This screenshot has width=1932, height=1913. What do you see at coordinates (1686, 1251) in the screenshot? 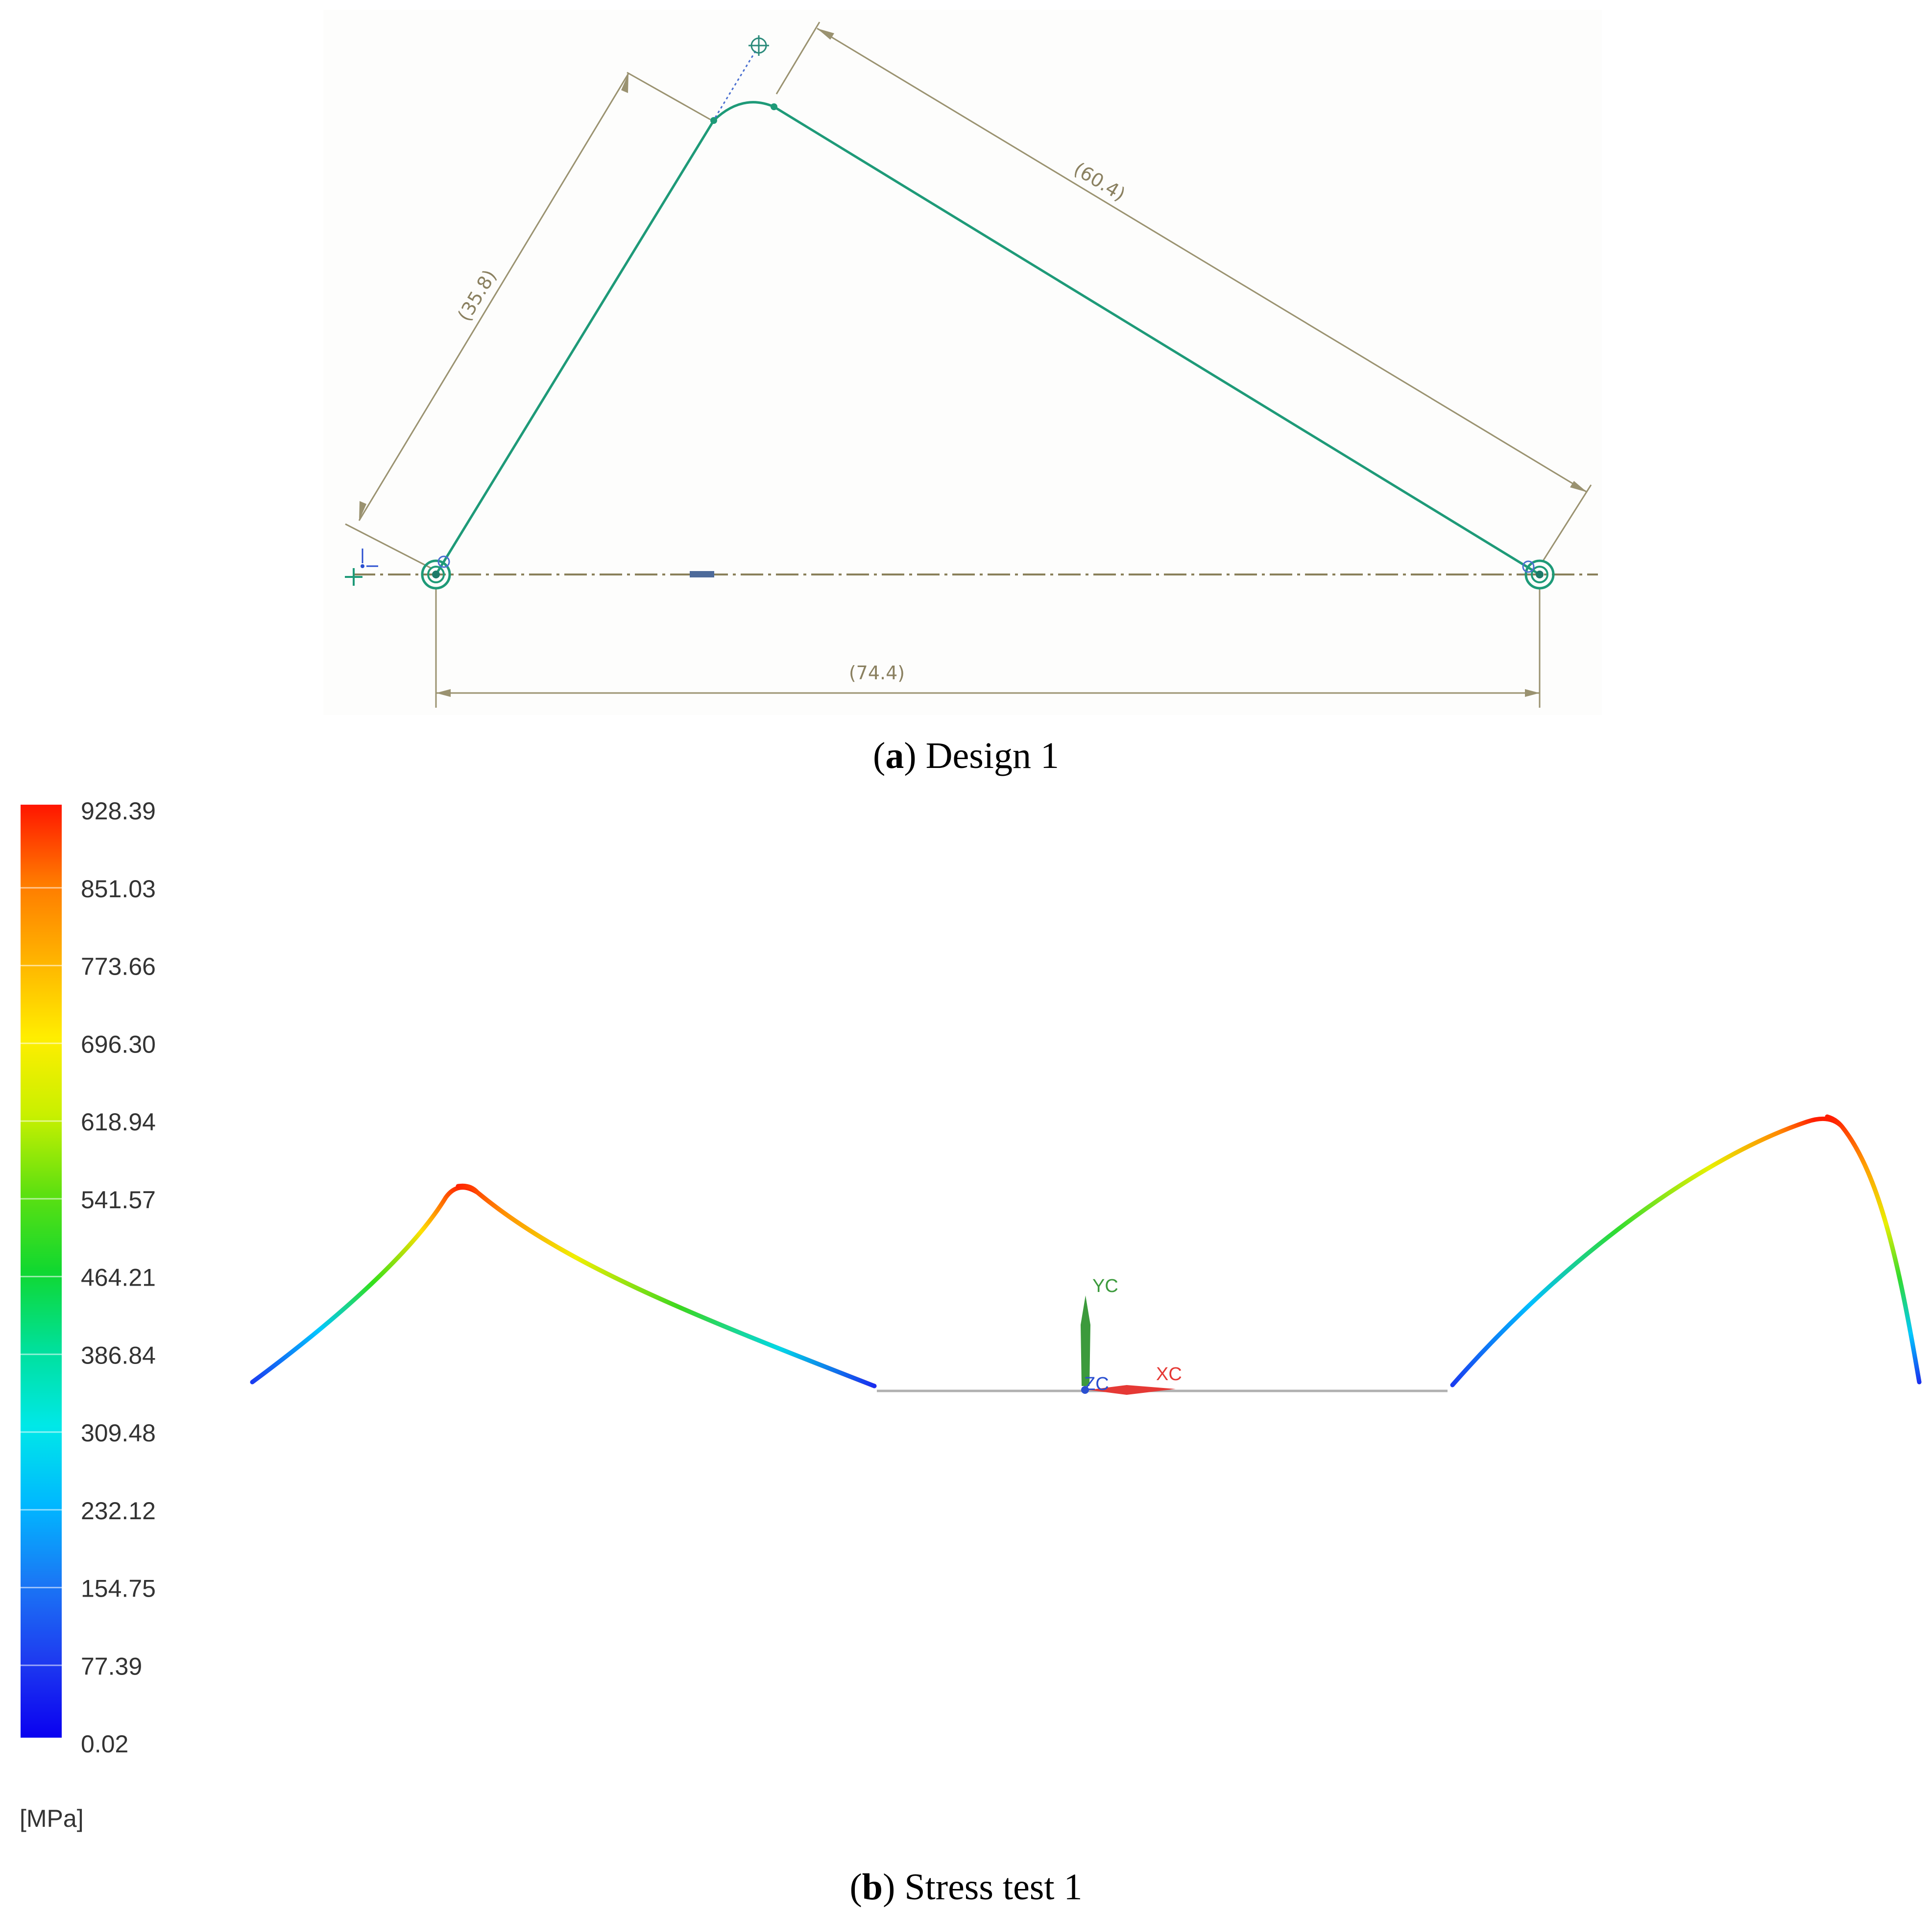
I see `deformed-link-right` at bounding box center [1686, 1251].